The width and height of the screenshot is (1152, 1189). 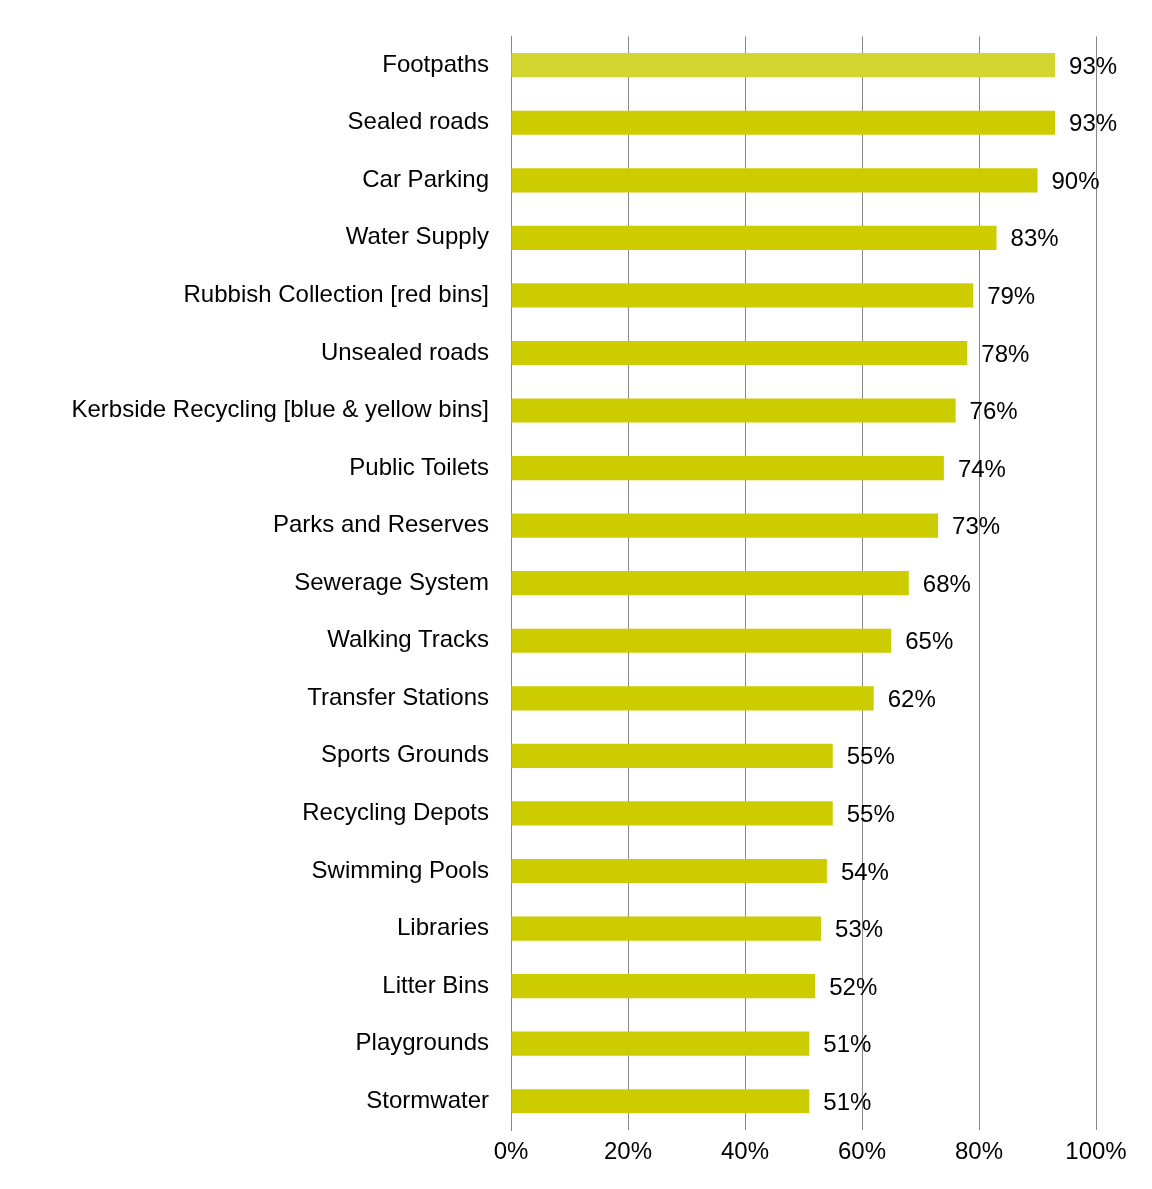 What do you see at coordinates (981, 468) in the screenshot?
I see `data-label: 74%` at bounding box center [981, 468].